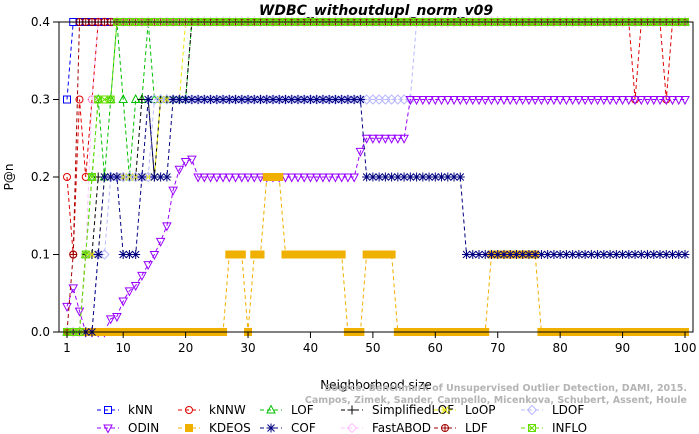  Describe the element at coordinates (40, 255) in the screenshot. I see `y-tick-label: 0.1` at that location.